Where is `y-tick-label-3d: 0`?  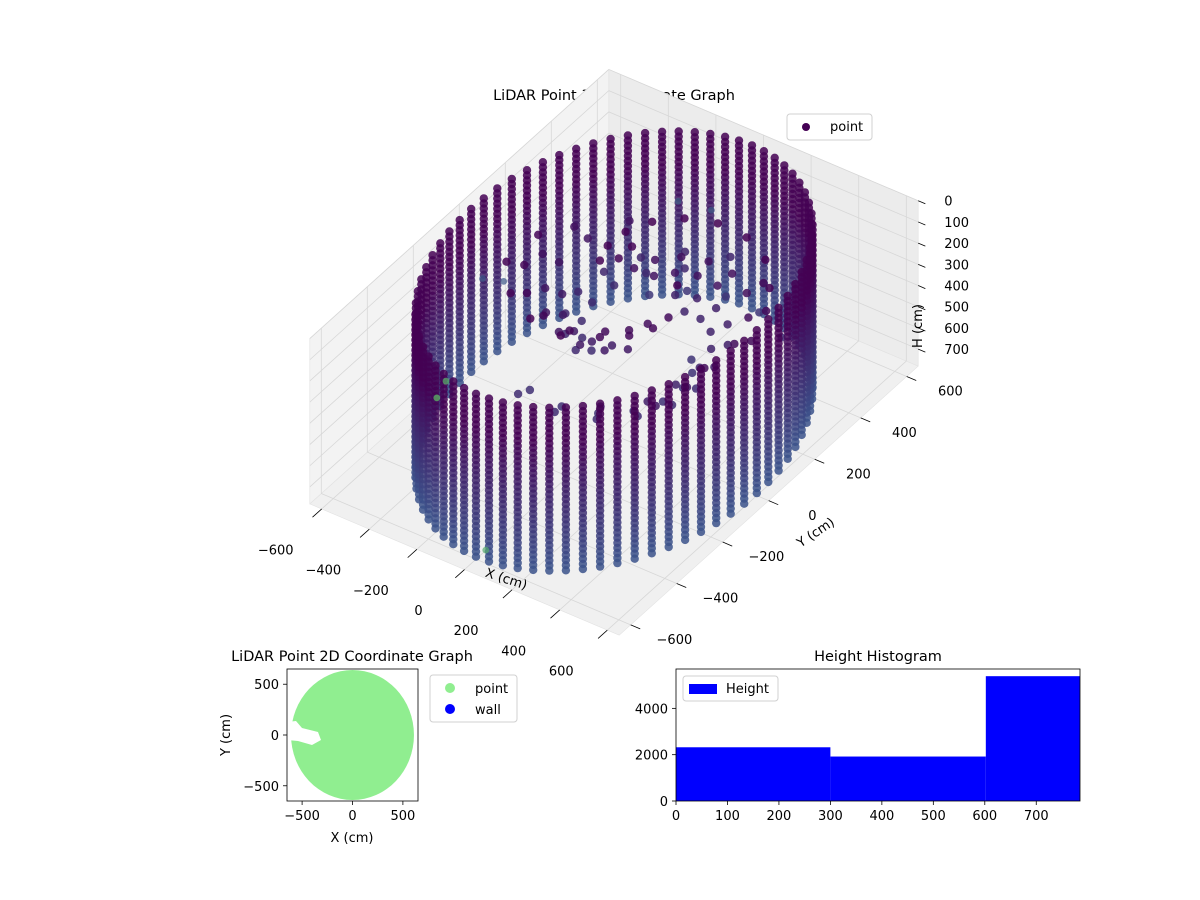
y-tick-label-3d: 0 is located at coordinates (812, 516).